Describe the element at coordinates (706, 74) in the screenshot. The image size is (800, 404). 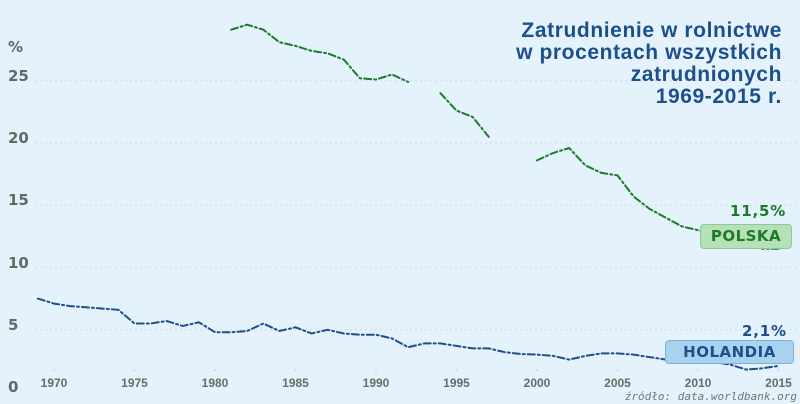
I see `chart-title-line-3: zatrudnionych` at that location.